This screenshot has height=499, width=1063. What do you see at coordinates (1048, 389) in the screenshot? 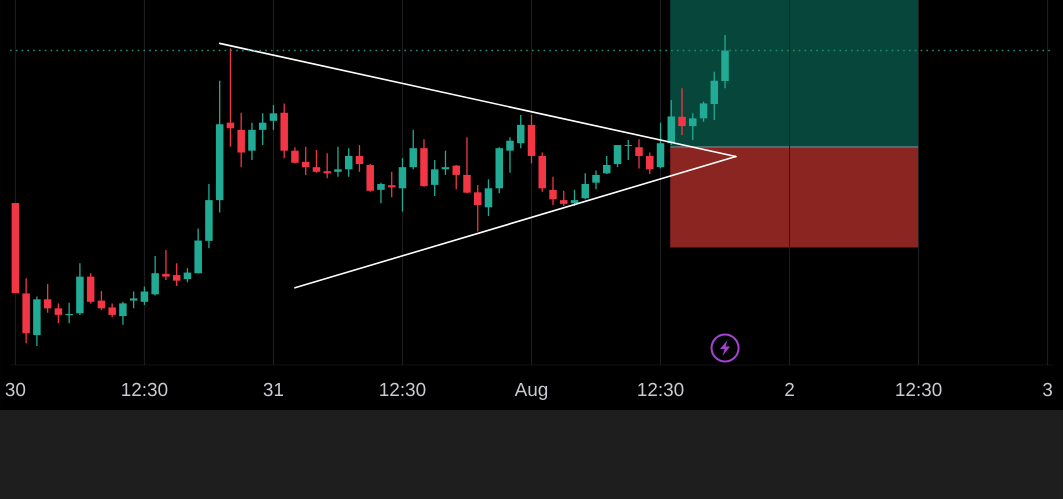
I see `x-tick-label: 3` at bounding box center [1048, 389].